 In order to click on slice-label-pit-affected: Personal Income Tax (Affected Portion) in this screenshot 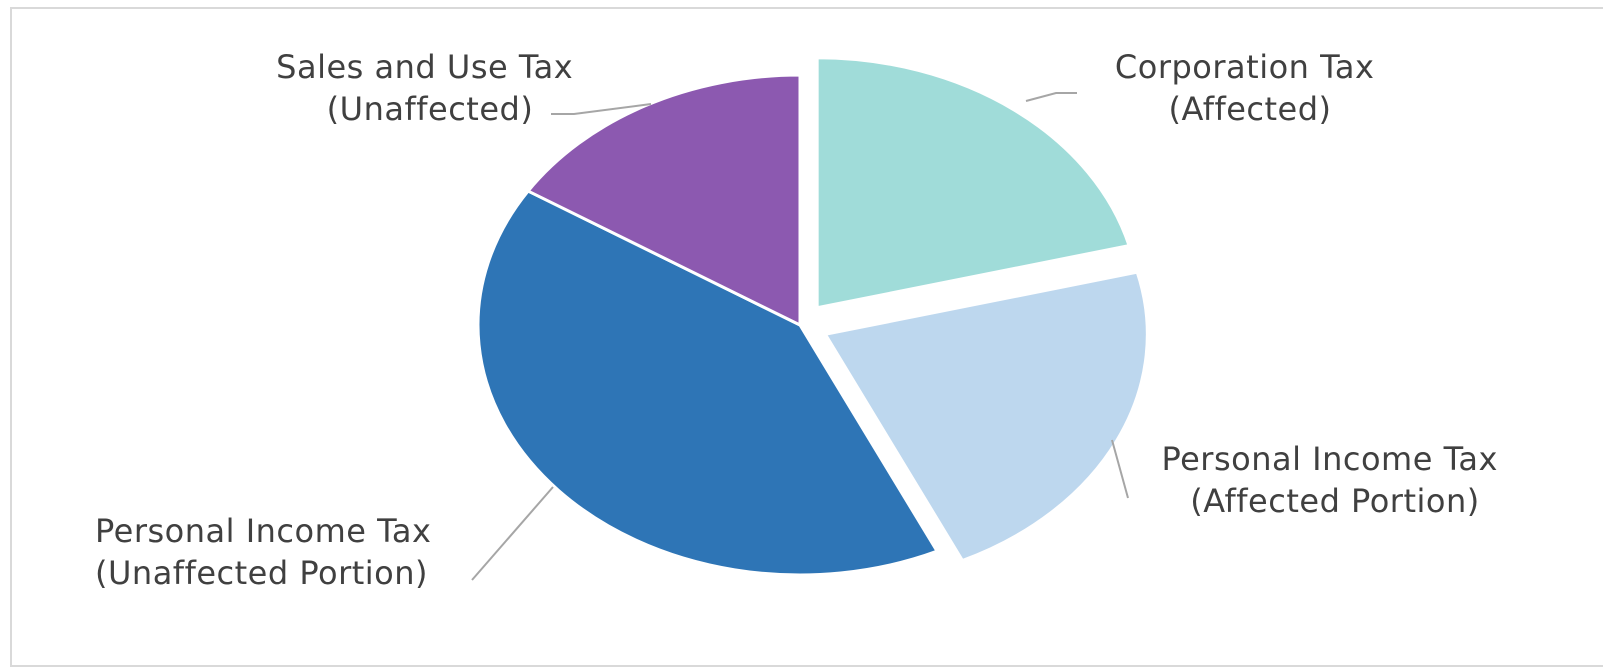, I will do `click(1334, 480)`.